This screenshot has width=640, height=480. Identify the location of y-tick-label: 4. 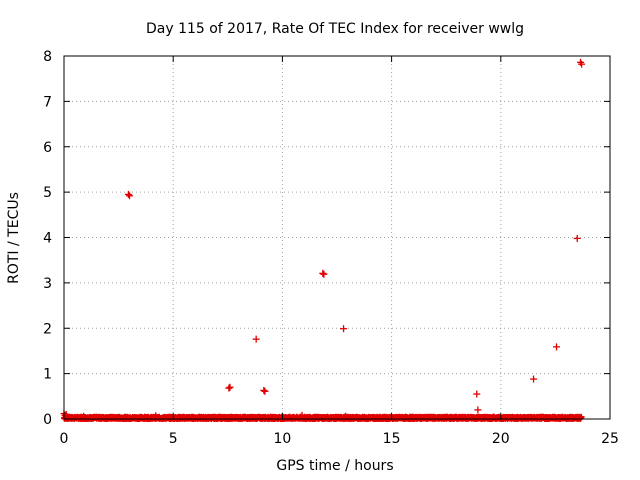
(47, 239).